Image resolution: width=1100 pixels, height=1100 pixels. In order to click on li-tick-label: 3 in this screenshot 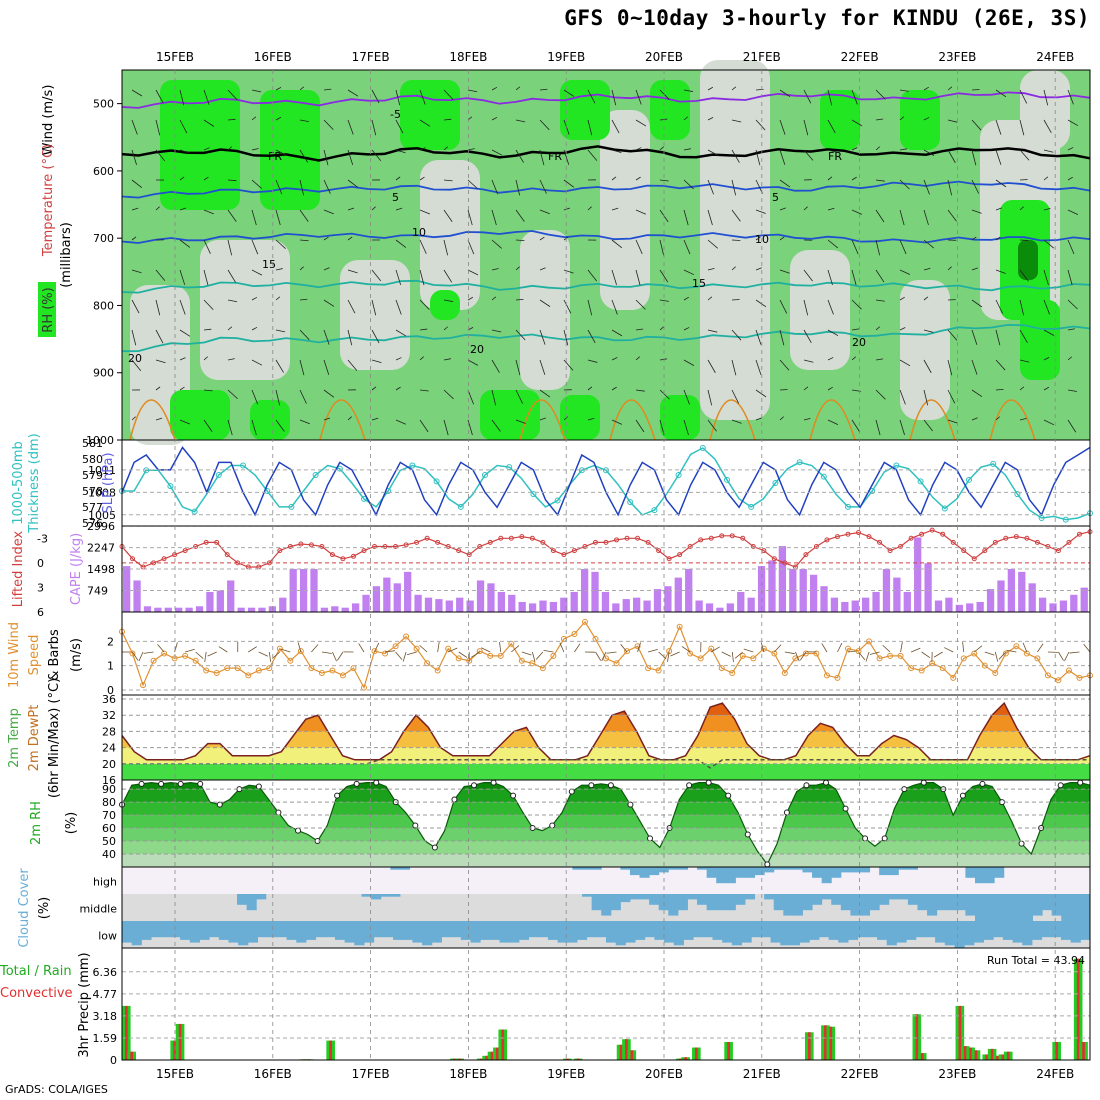, I will do `click(40, 587)`.